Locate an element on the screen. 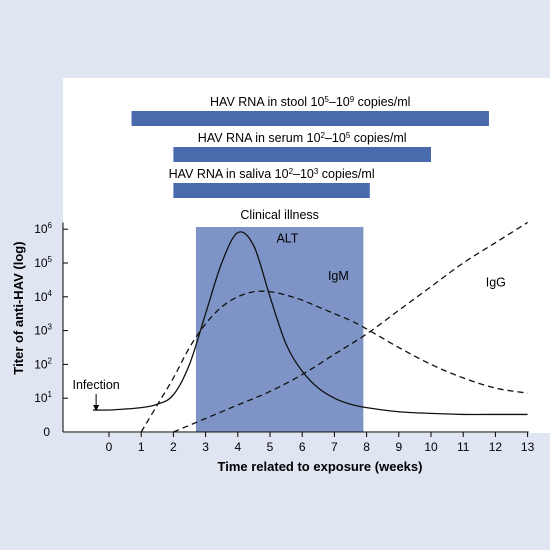  x-tick-label: 7 is located at coordinates (334, 447).